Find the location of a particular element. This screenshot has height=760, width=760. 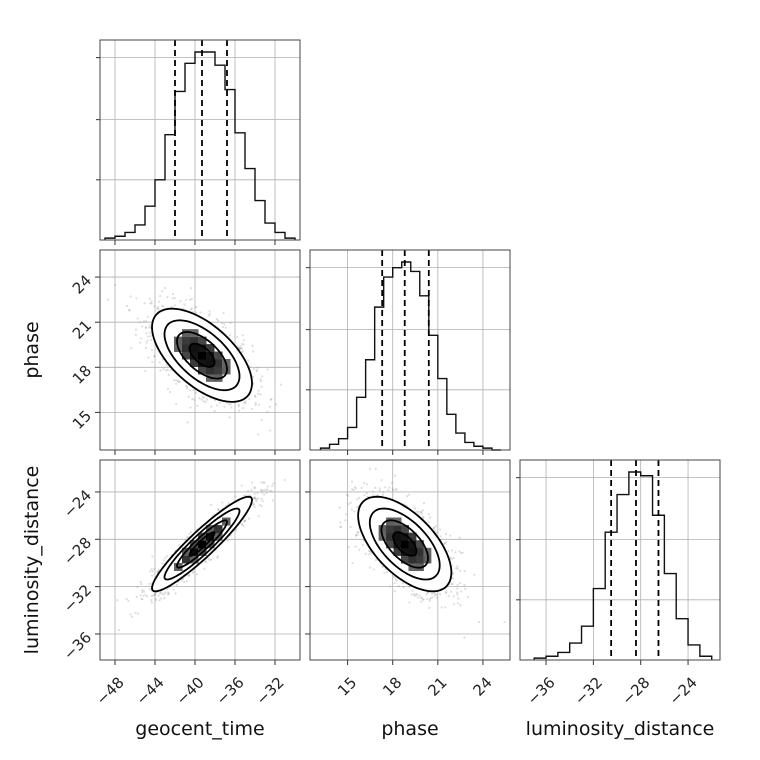

x-tick-label-geocent_time: −40 is located at coordinates (190, 691).